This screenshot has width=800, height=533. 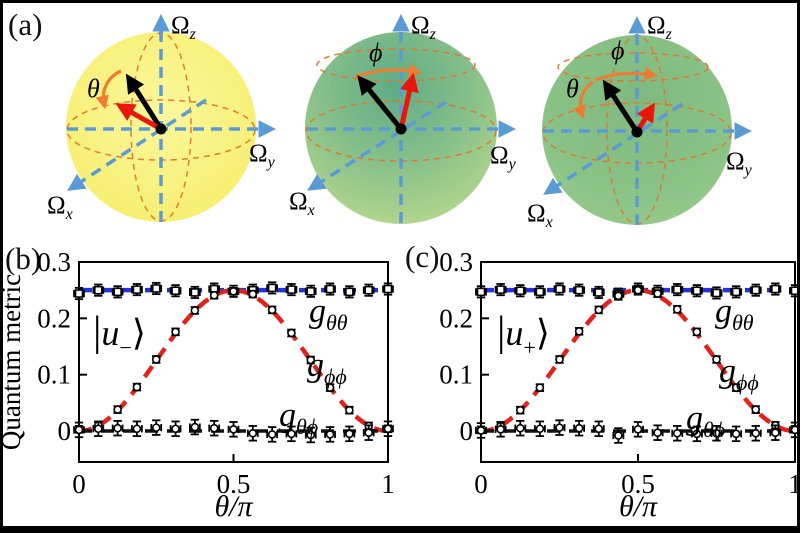 I want to click on state-label: |u−⟩, so click(x=119, y=334).